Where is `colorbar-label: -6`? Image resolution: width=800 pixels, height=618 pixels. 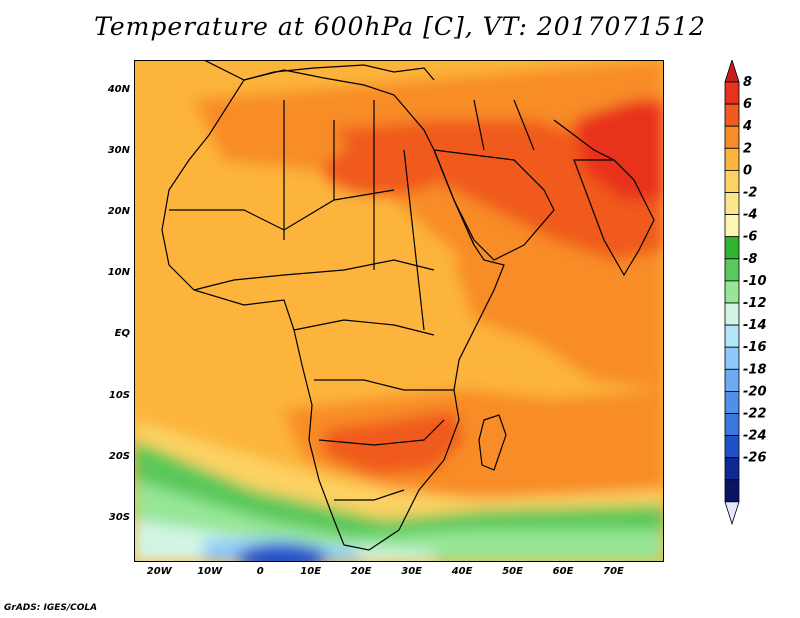
colorbar-label: -6 is located at coordinates (750, 237).